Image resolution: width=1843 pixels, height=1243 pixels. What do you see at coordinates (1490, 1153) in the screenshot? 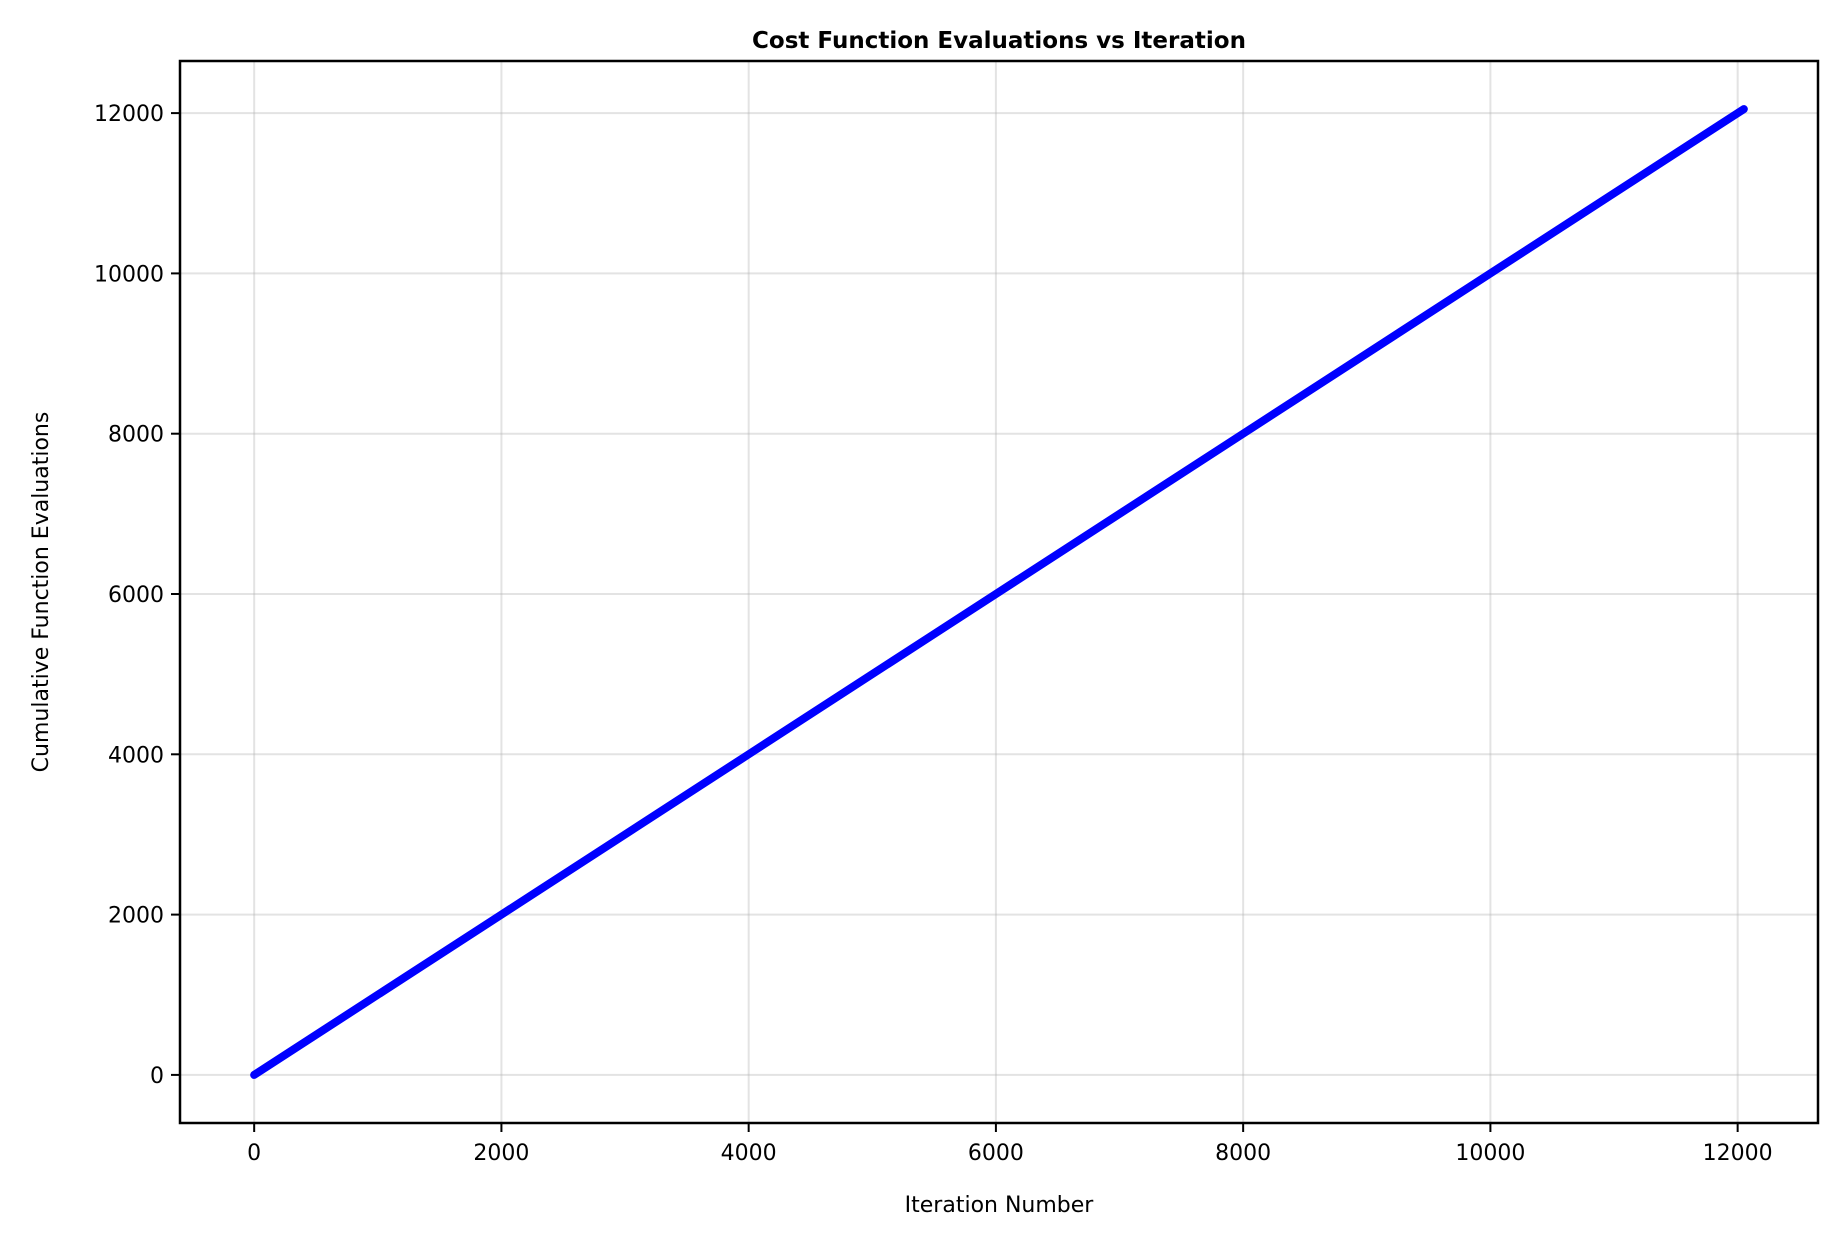
I see `x-tick-label: 10000` at bounding box center [1490, 1153].